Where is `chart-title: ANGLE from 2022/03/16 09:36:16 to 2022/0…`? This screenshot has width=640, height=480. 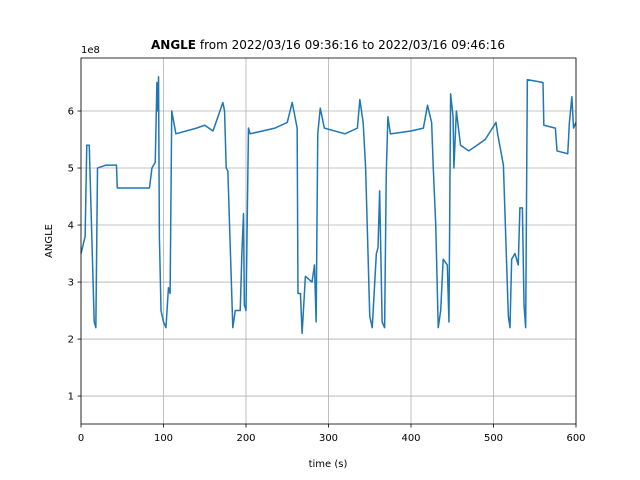
chart-title: ANGLE from 2022/03/16 09:36:16 to 2022/0… is located at coordinates (328, 45).